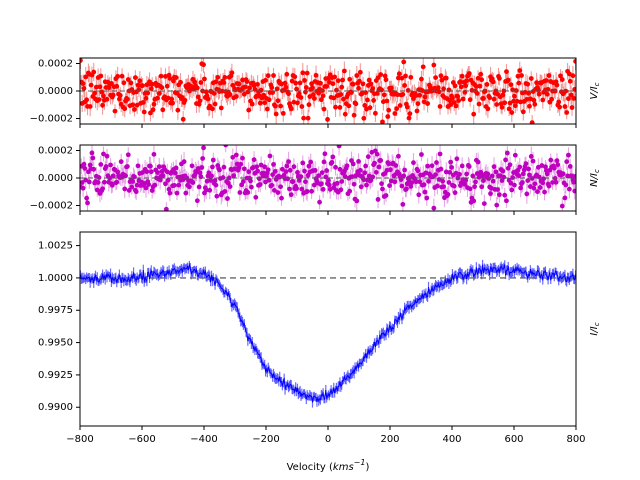 The width and height of the screenshot is (640, 480). Describe the element at coordinates (513, 439) in the screenshot. I see `stokes-i-xtick-label: 600` at that location.